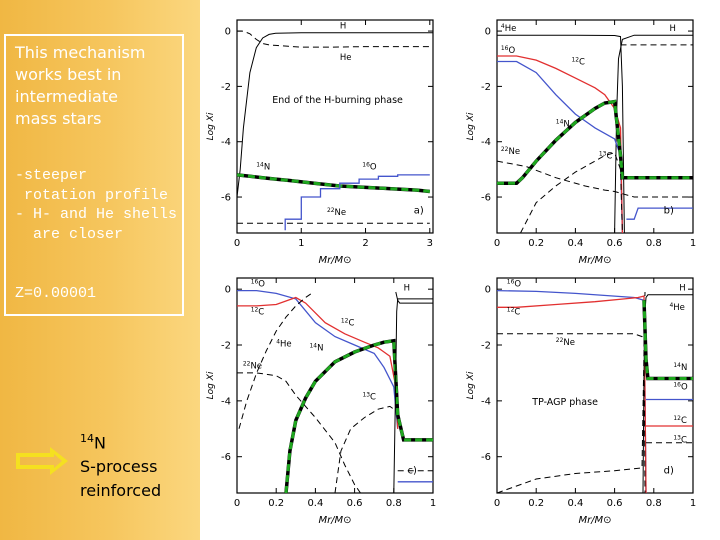 The width and height of the screenshot is (720, 540). What do you see at coordinates (56, 293) in the screenshot?
I see `metallicity-text: Z=0.00001` at bounding box center [56, 293].